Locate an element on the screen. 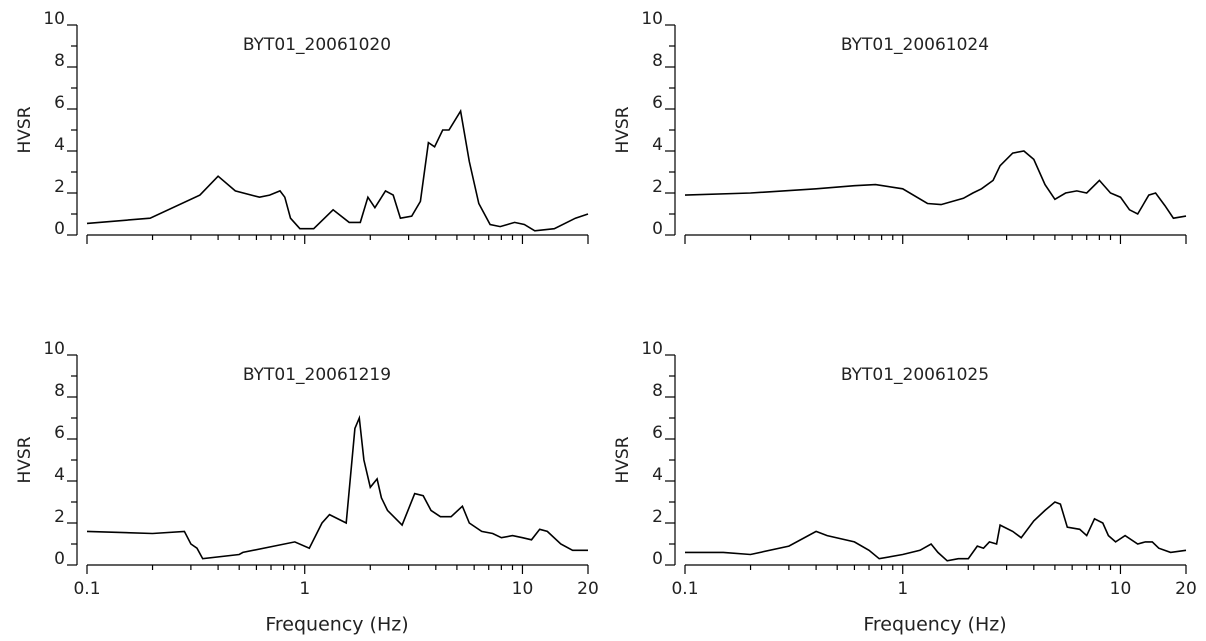 This screenshot has width=1206, height=641. chart-title: BYT01_20061219 is located at coordinates (317, 375).